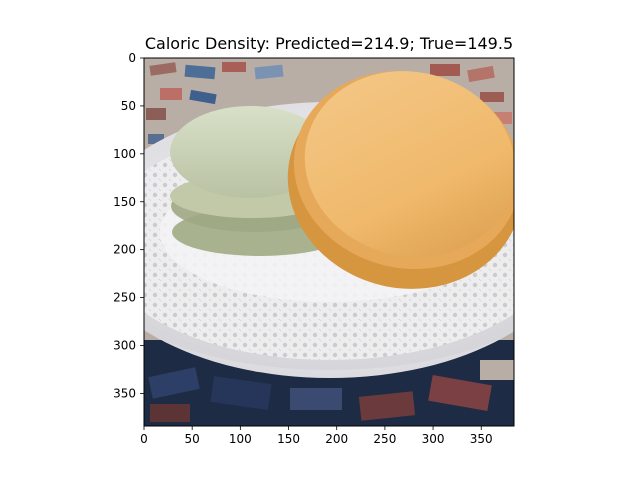 This screenshot has height=480, width=640. Describe the element at coordinates (192, 439) in the screenshot. I see `x-tick-label: 50` at that location.